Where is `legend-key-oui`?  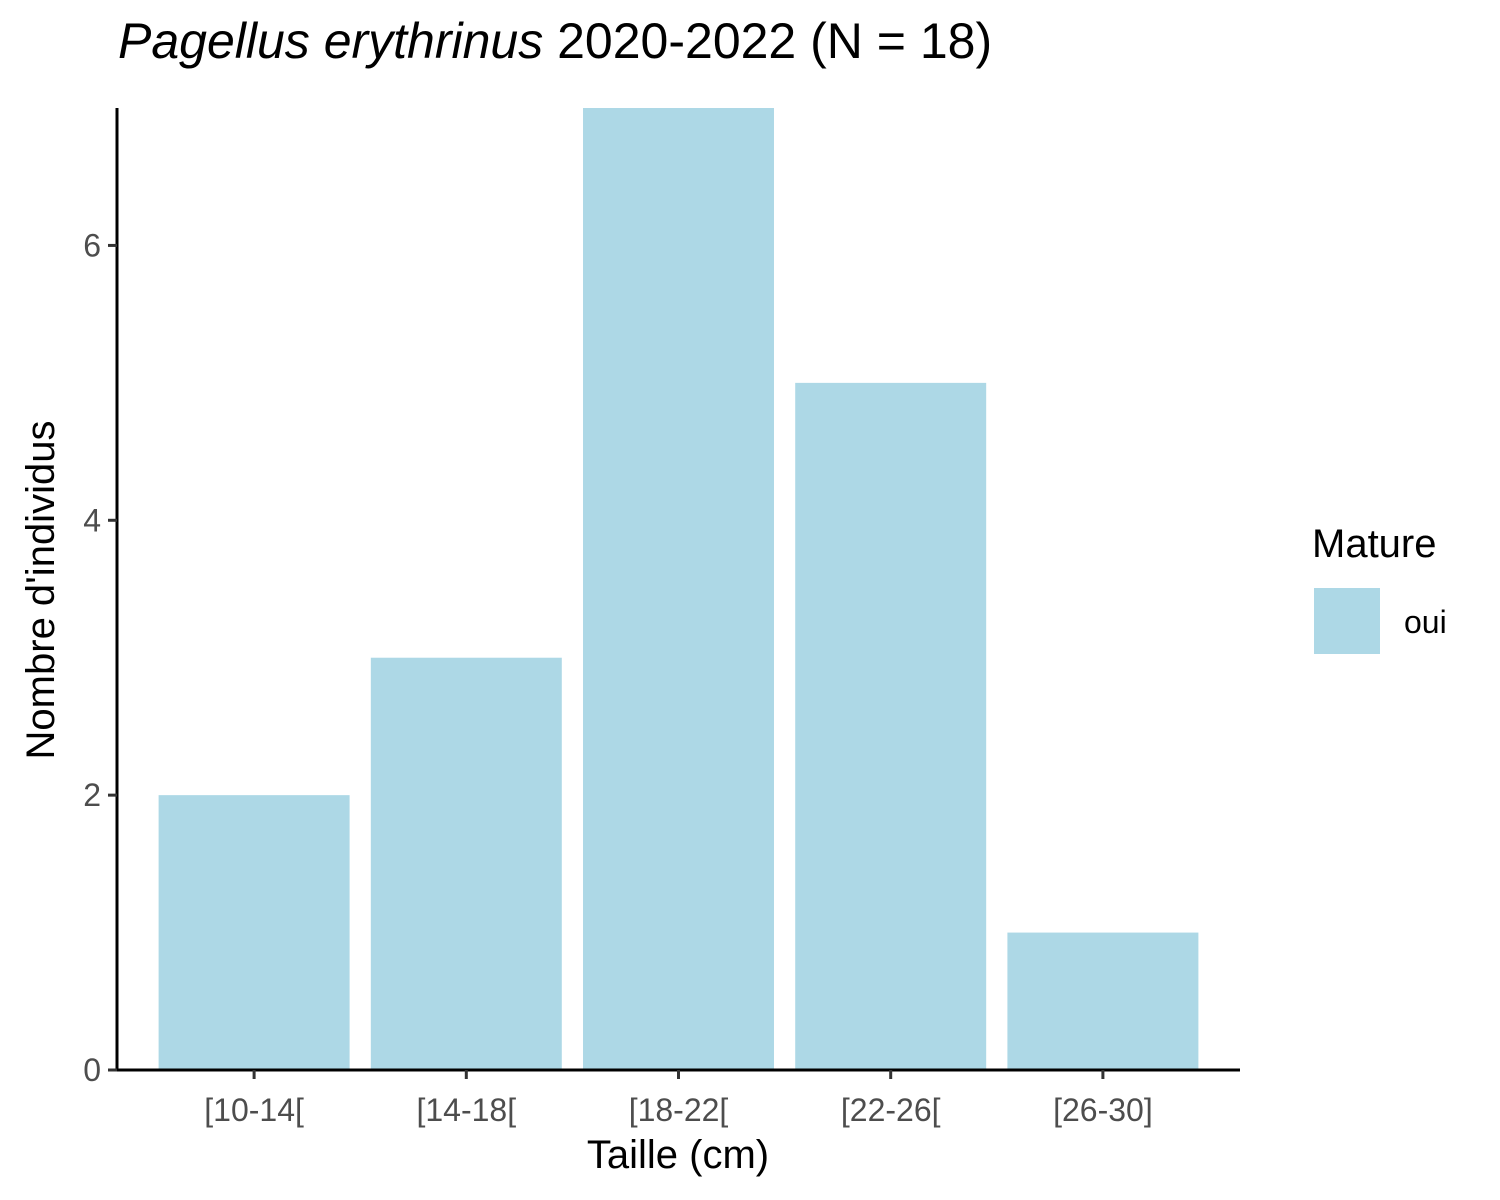
legend-key-oui is located at coordinates (1347, 621).